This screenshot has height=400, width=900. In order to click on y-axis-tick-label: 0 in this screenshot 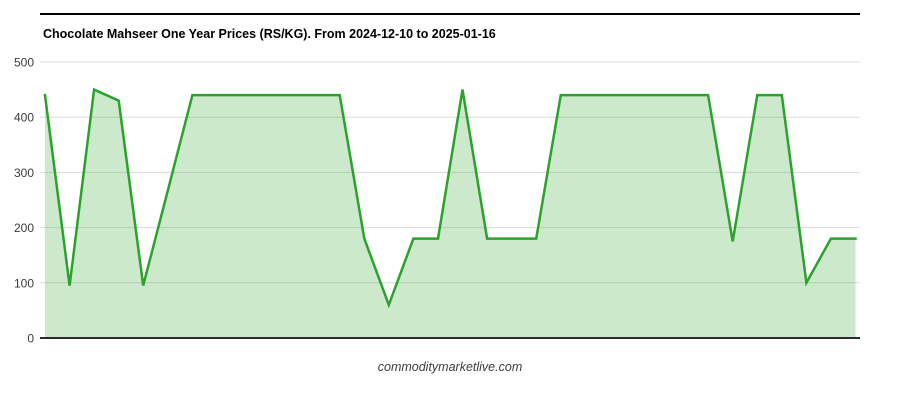, I will do `click(30, 339)`.